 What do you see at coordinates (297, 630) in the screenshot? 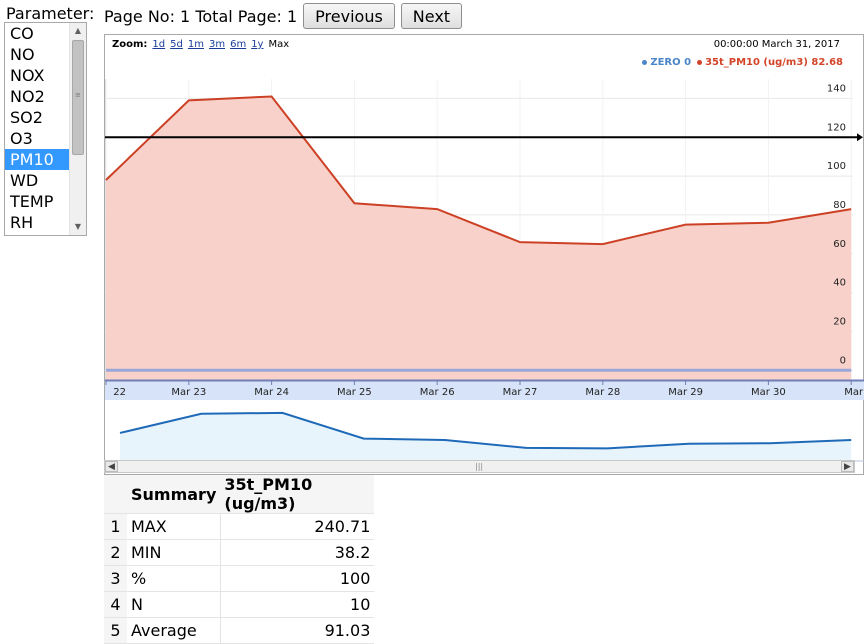
I see `row-value: 91.03` at bounding box center [297, 630].